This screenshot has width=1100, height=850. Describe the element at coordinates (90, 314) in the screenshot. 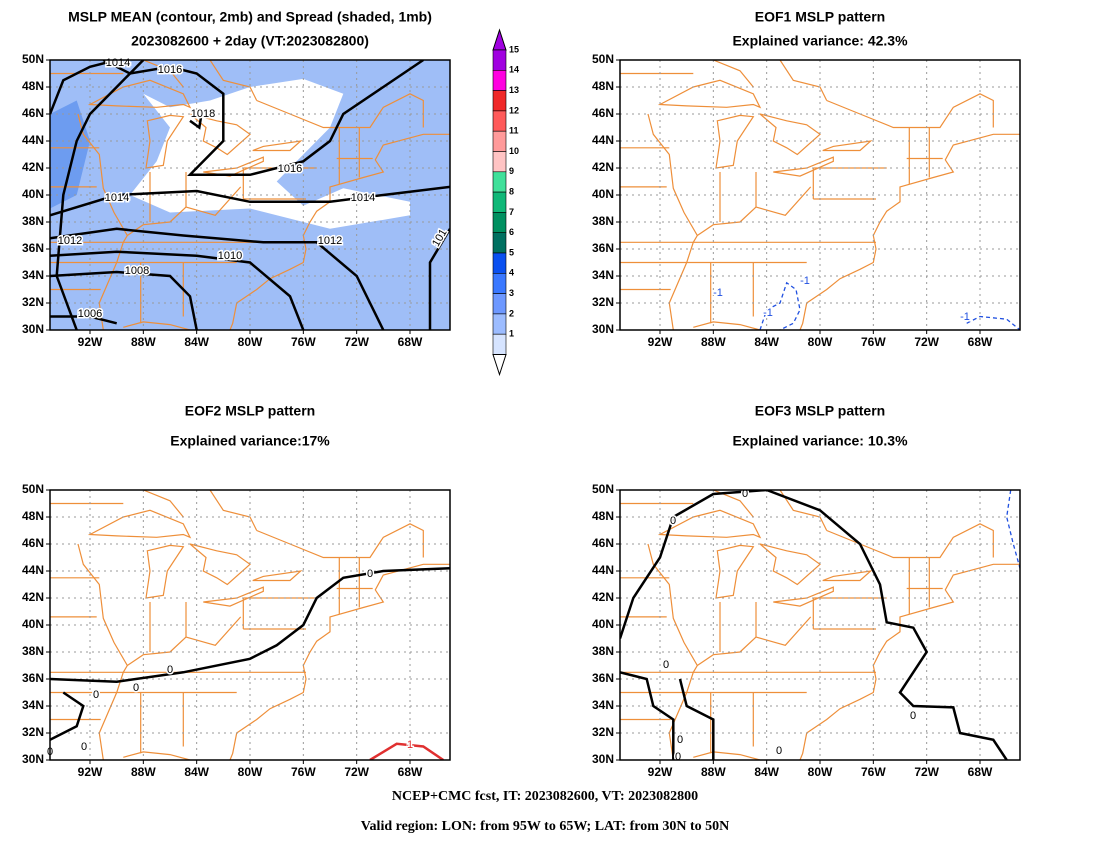

I see `contour-label: 1006` at that location.